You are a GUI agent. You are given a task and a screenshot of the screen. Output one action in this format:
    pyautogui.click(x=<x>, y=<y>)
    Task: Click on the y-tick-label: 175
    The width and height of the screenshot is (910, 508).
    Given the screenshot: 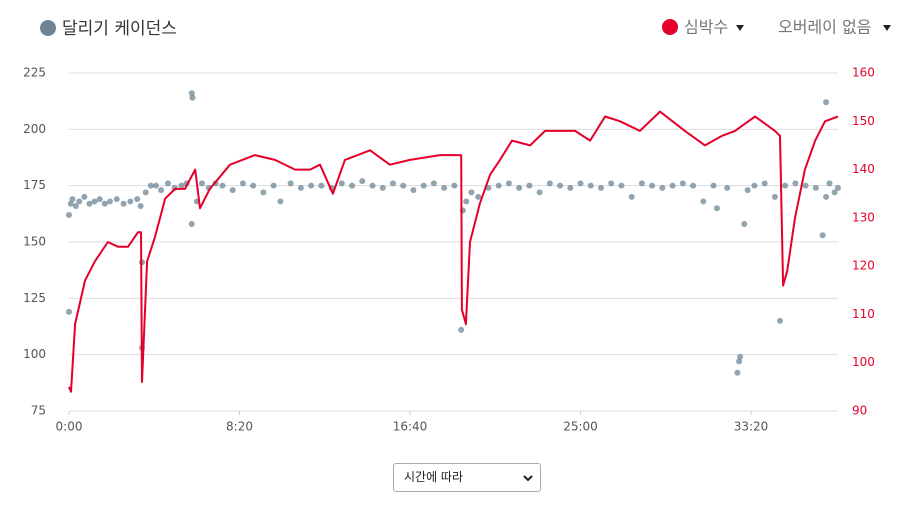 What is the action you would take?
    pyautogui.click(x=34, y=185)
    